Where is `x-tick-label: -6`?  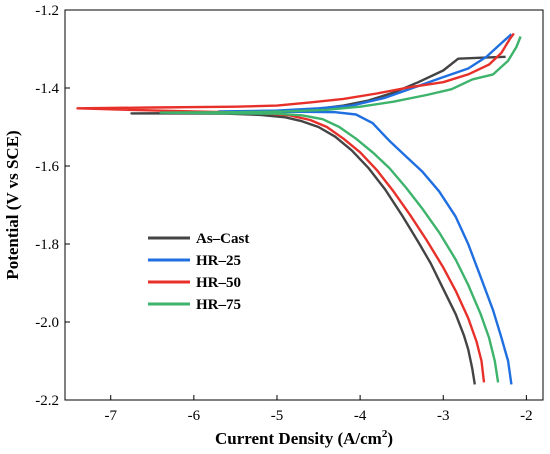 x-tick-label: -6 is located at coordinates (194, 416).